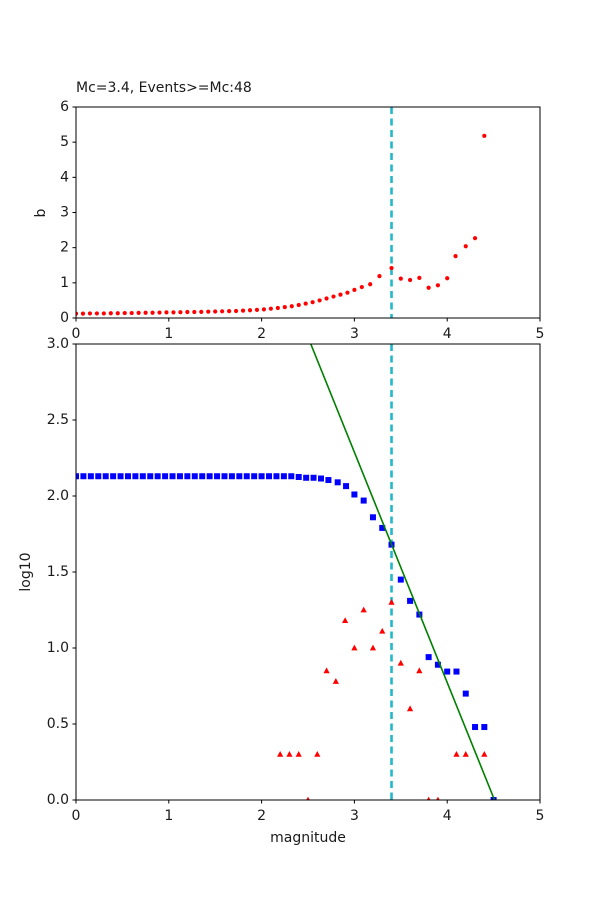  What do you see at coordinates (354, 334) in the screenshot?
I see `x-tick-label: 3` at bounding box center [354, 334].